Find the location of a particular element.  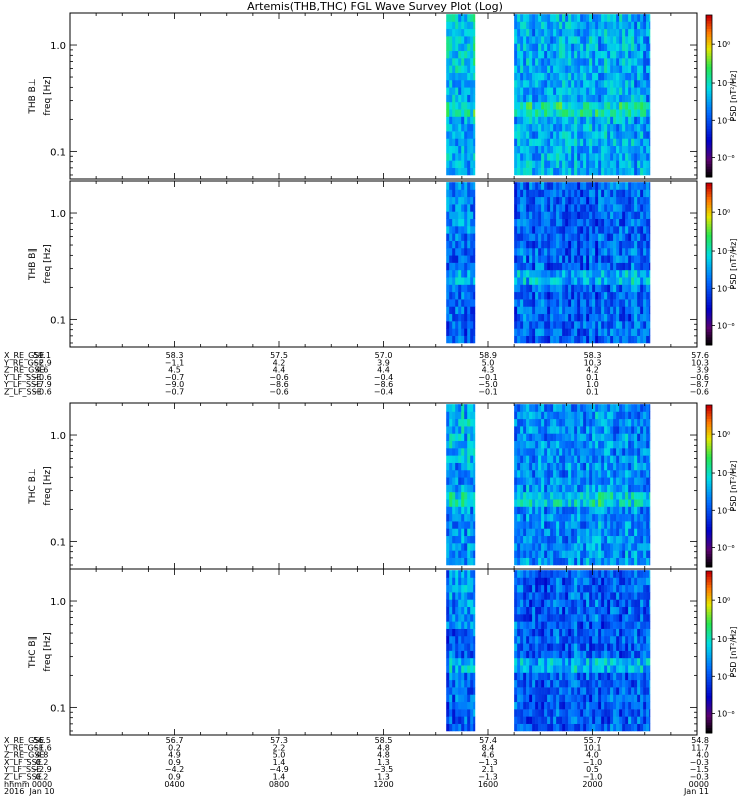

colorbar-tick-label: 10⁻⁴ is located at coordinates (726, 120).